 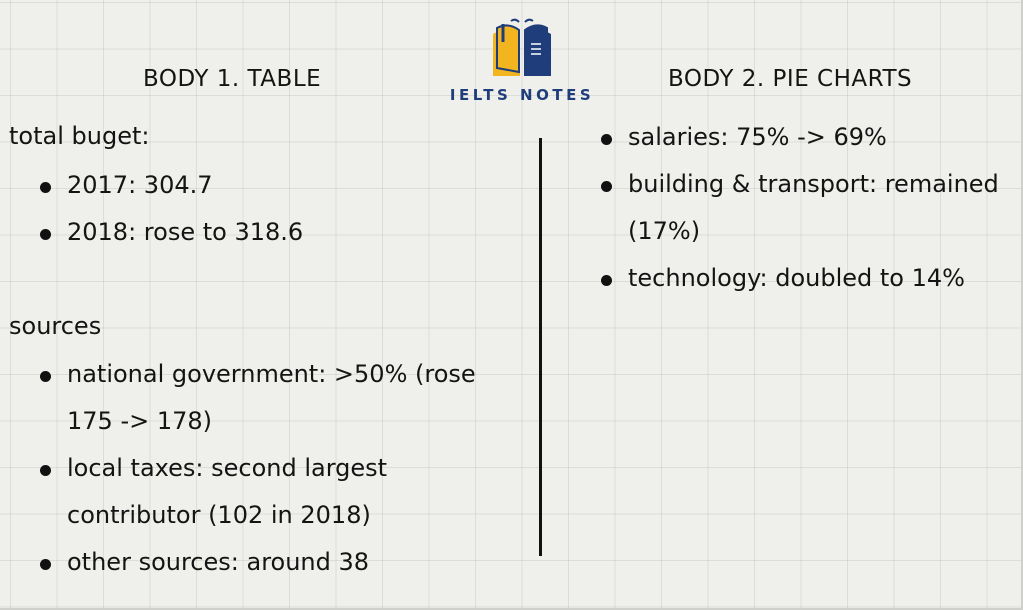 I want to click on list-item: building & transport: remained (17%), so click(x=801, y=208).